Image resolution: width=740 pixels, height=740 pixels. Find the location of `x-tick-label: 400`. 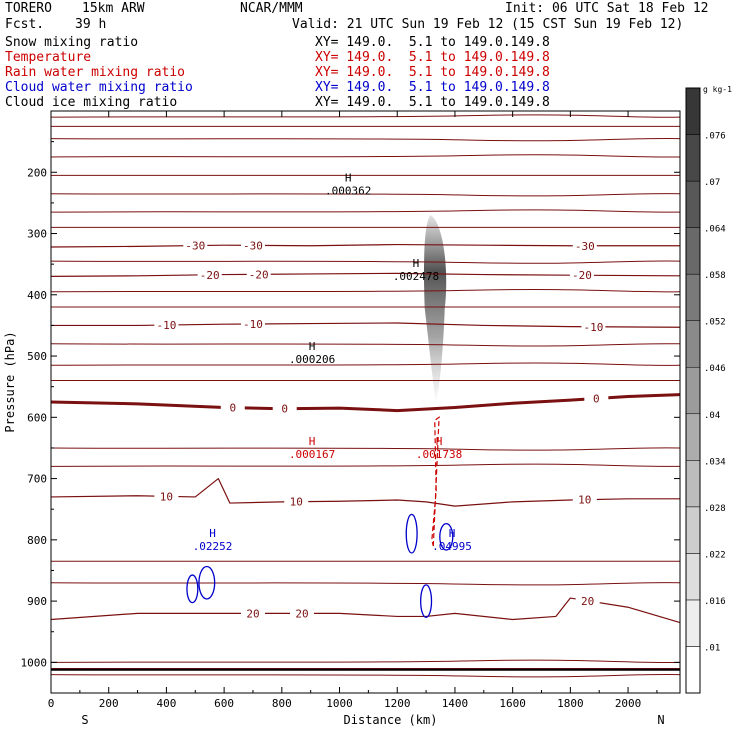

x-tick-label: 400 is located at coordinates (166, 703).